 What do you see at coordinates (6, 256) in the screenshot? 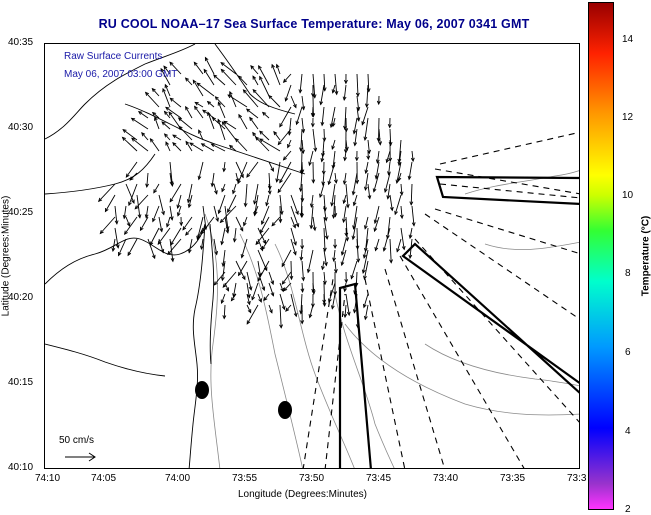
I see `y-axis-label: Latitude (Degrees:Minutes)` at bounding box center [6, 256].